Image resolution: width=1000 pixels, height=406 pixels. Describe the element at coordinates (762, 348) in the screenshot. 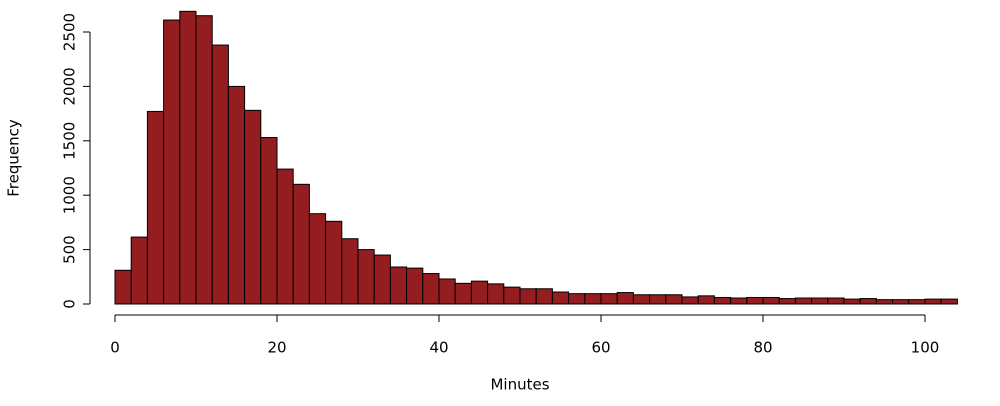

I see `x-tick-label: 80` at that location.